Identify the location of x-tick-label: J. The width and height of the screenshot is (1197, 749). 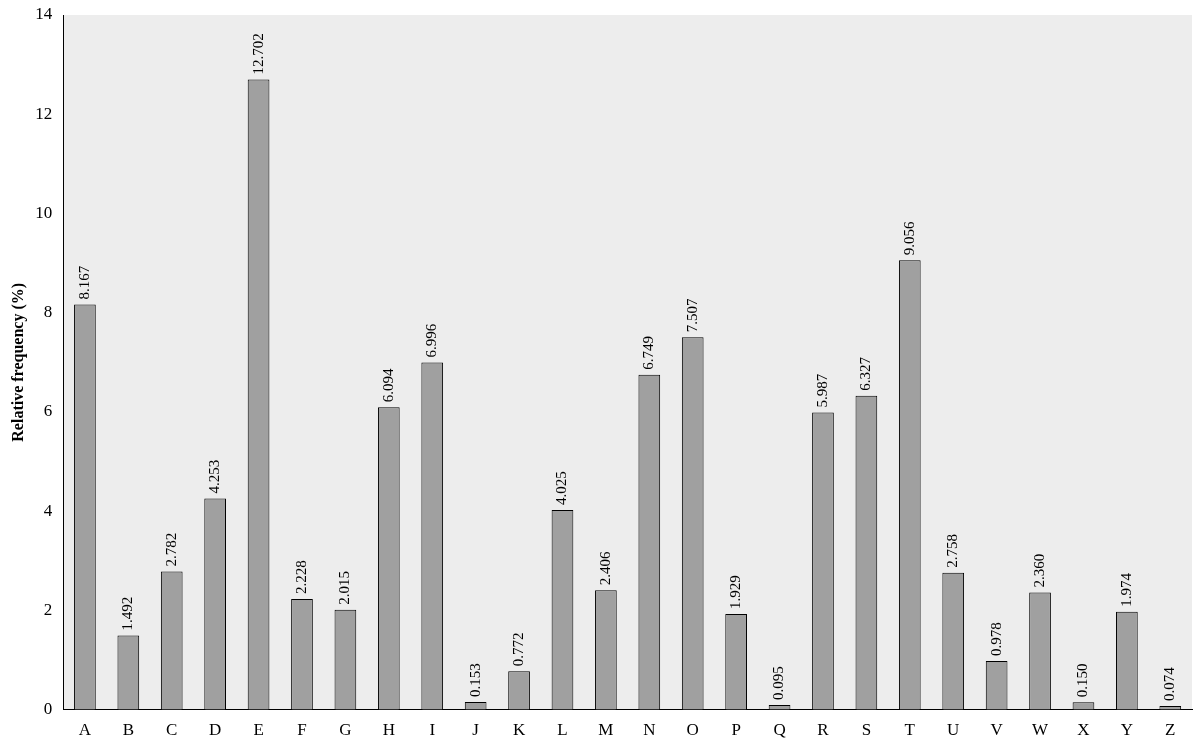
(476, 730).